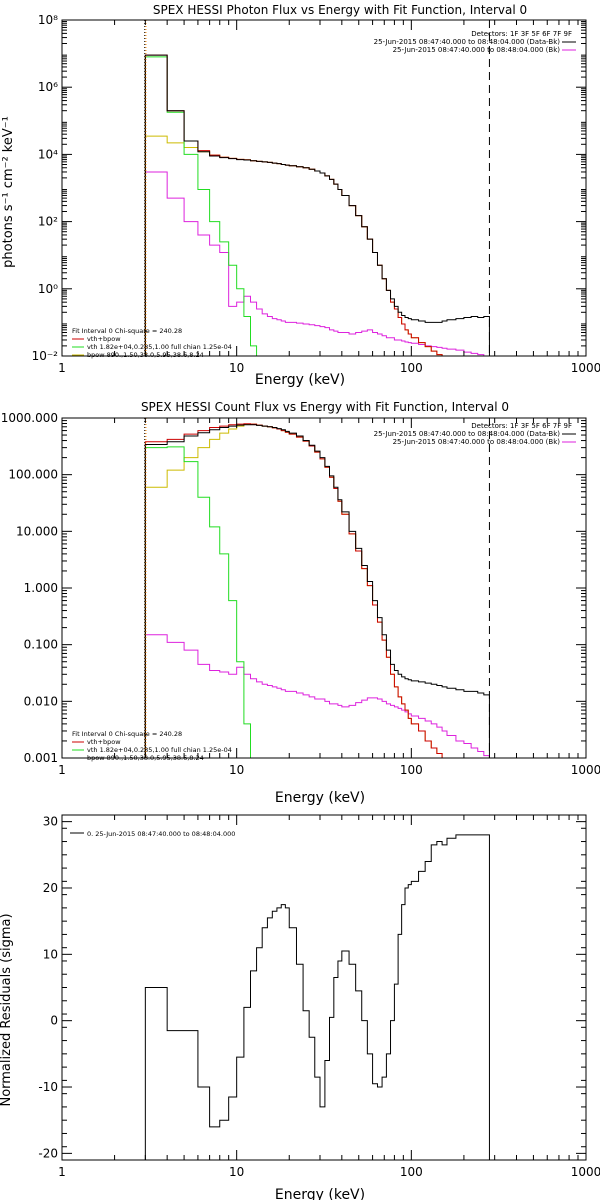 The image size is (600, 1200). I want to click on panel1-series-group, so click(317, 205).